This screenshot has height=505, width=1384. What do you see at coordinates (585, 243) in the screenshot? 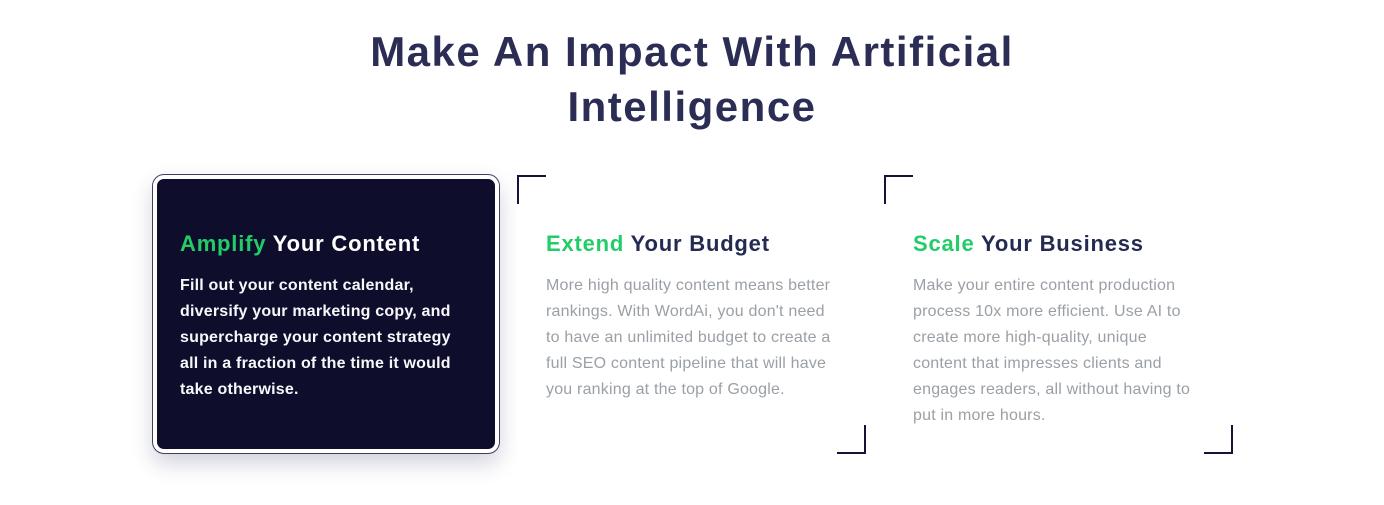
I see `card-title-highlight: Extend` at bounding box center [585, 243].